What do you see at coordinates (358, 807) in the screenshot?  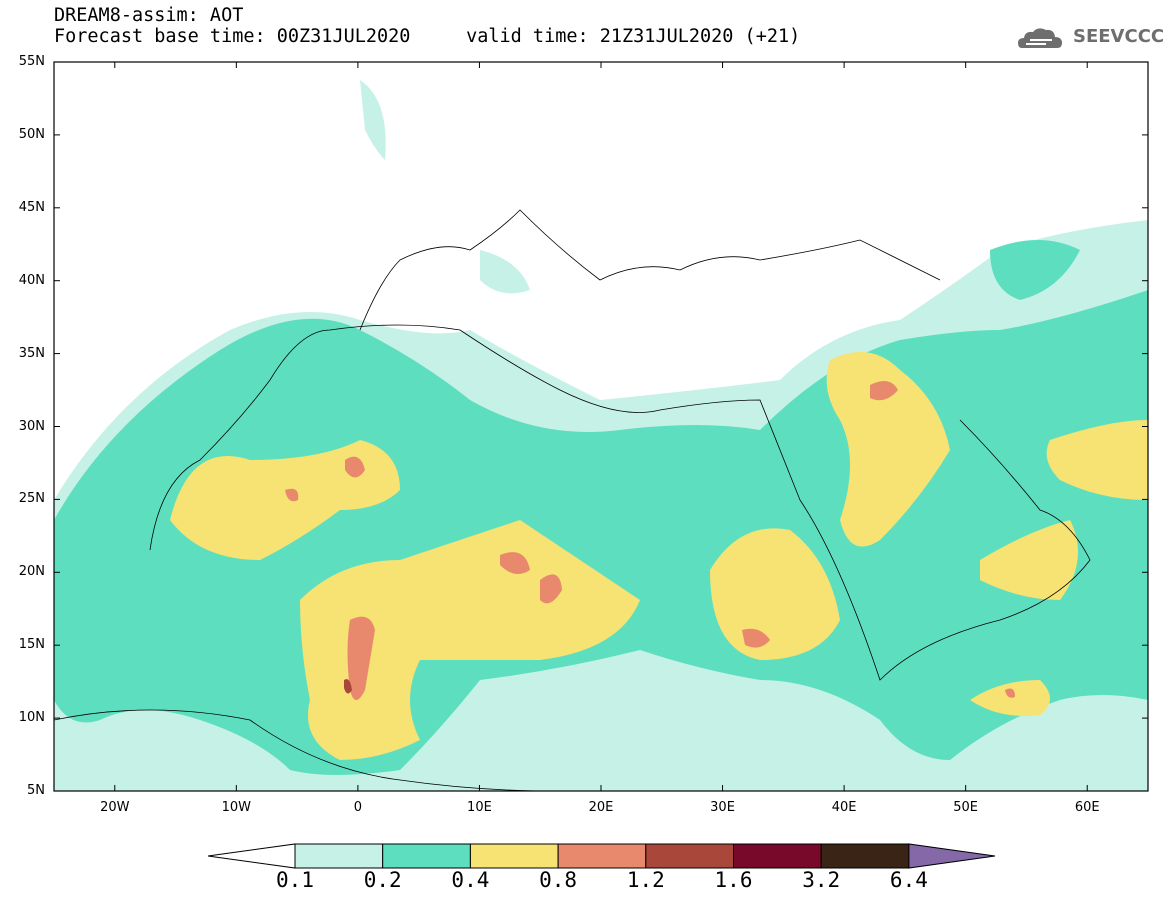 I see `lon-tick-label: 0` at bounding box center [358, 807].